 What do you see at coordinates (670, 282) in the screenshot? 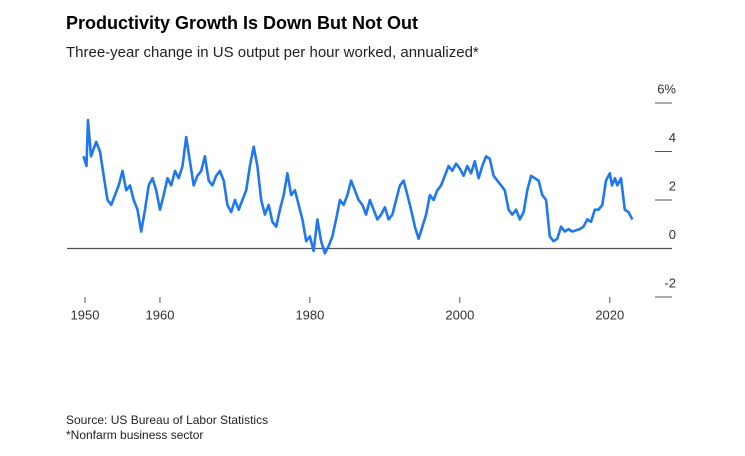
I see `y-tick-label: -2` at bounding box center [670, 282].